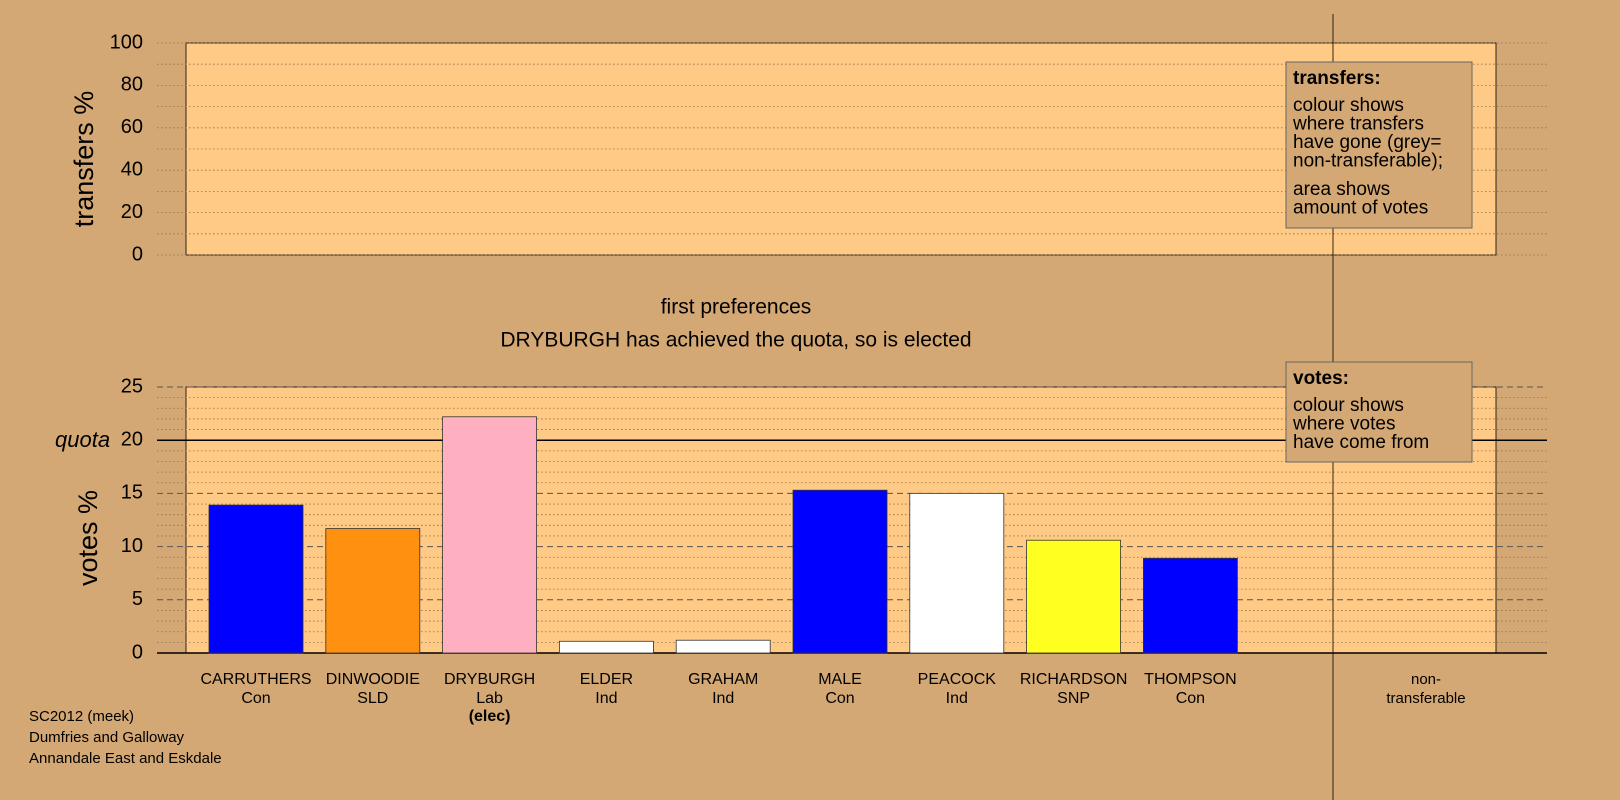  I want to click on x-tick-label: RICHARDSON, so click(1074, 679).